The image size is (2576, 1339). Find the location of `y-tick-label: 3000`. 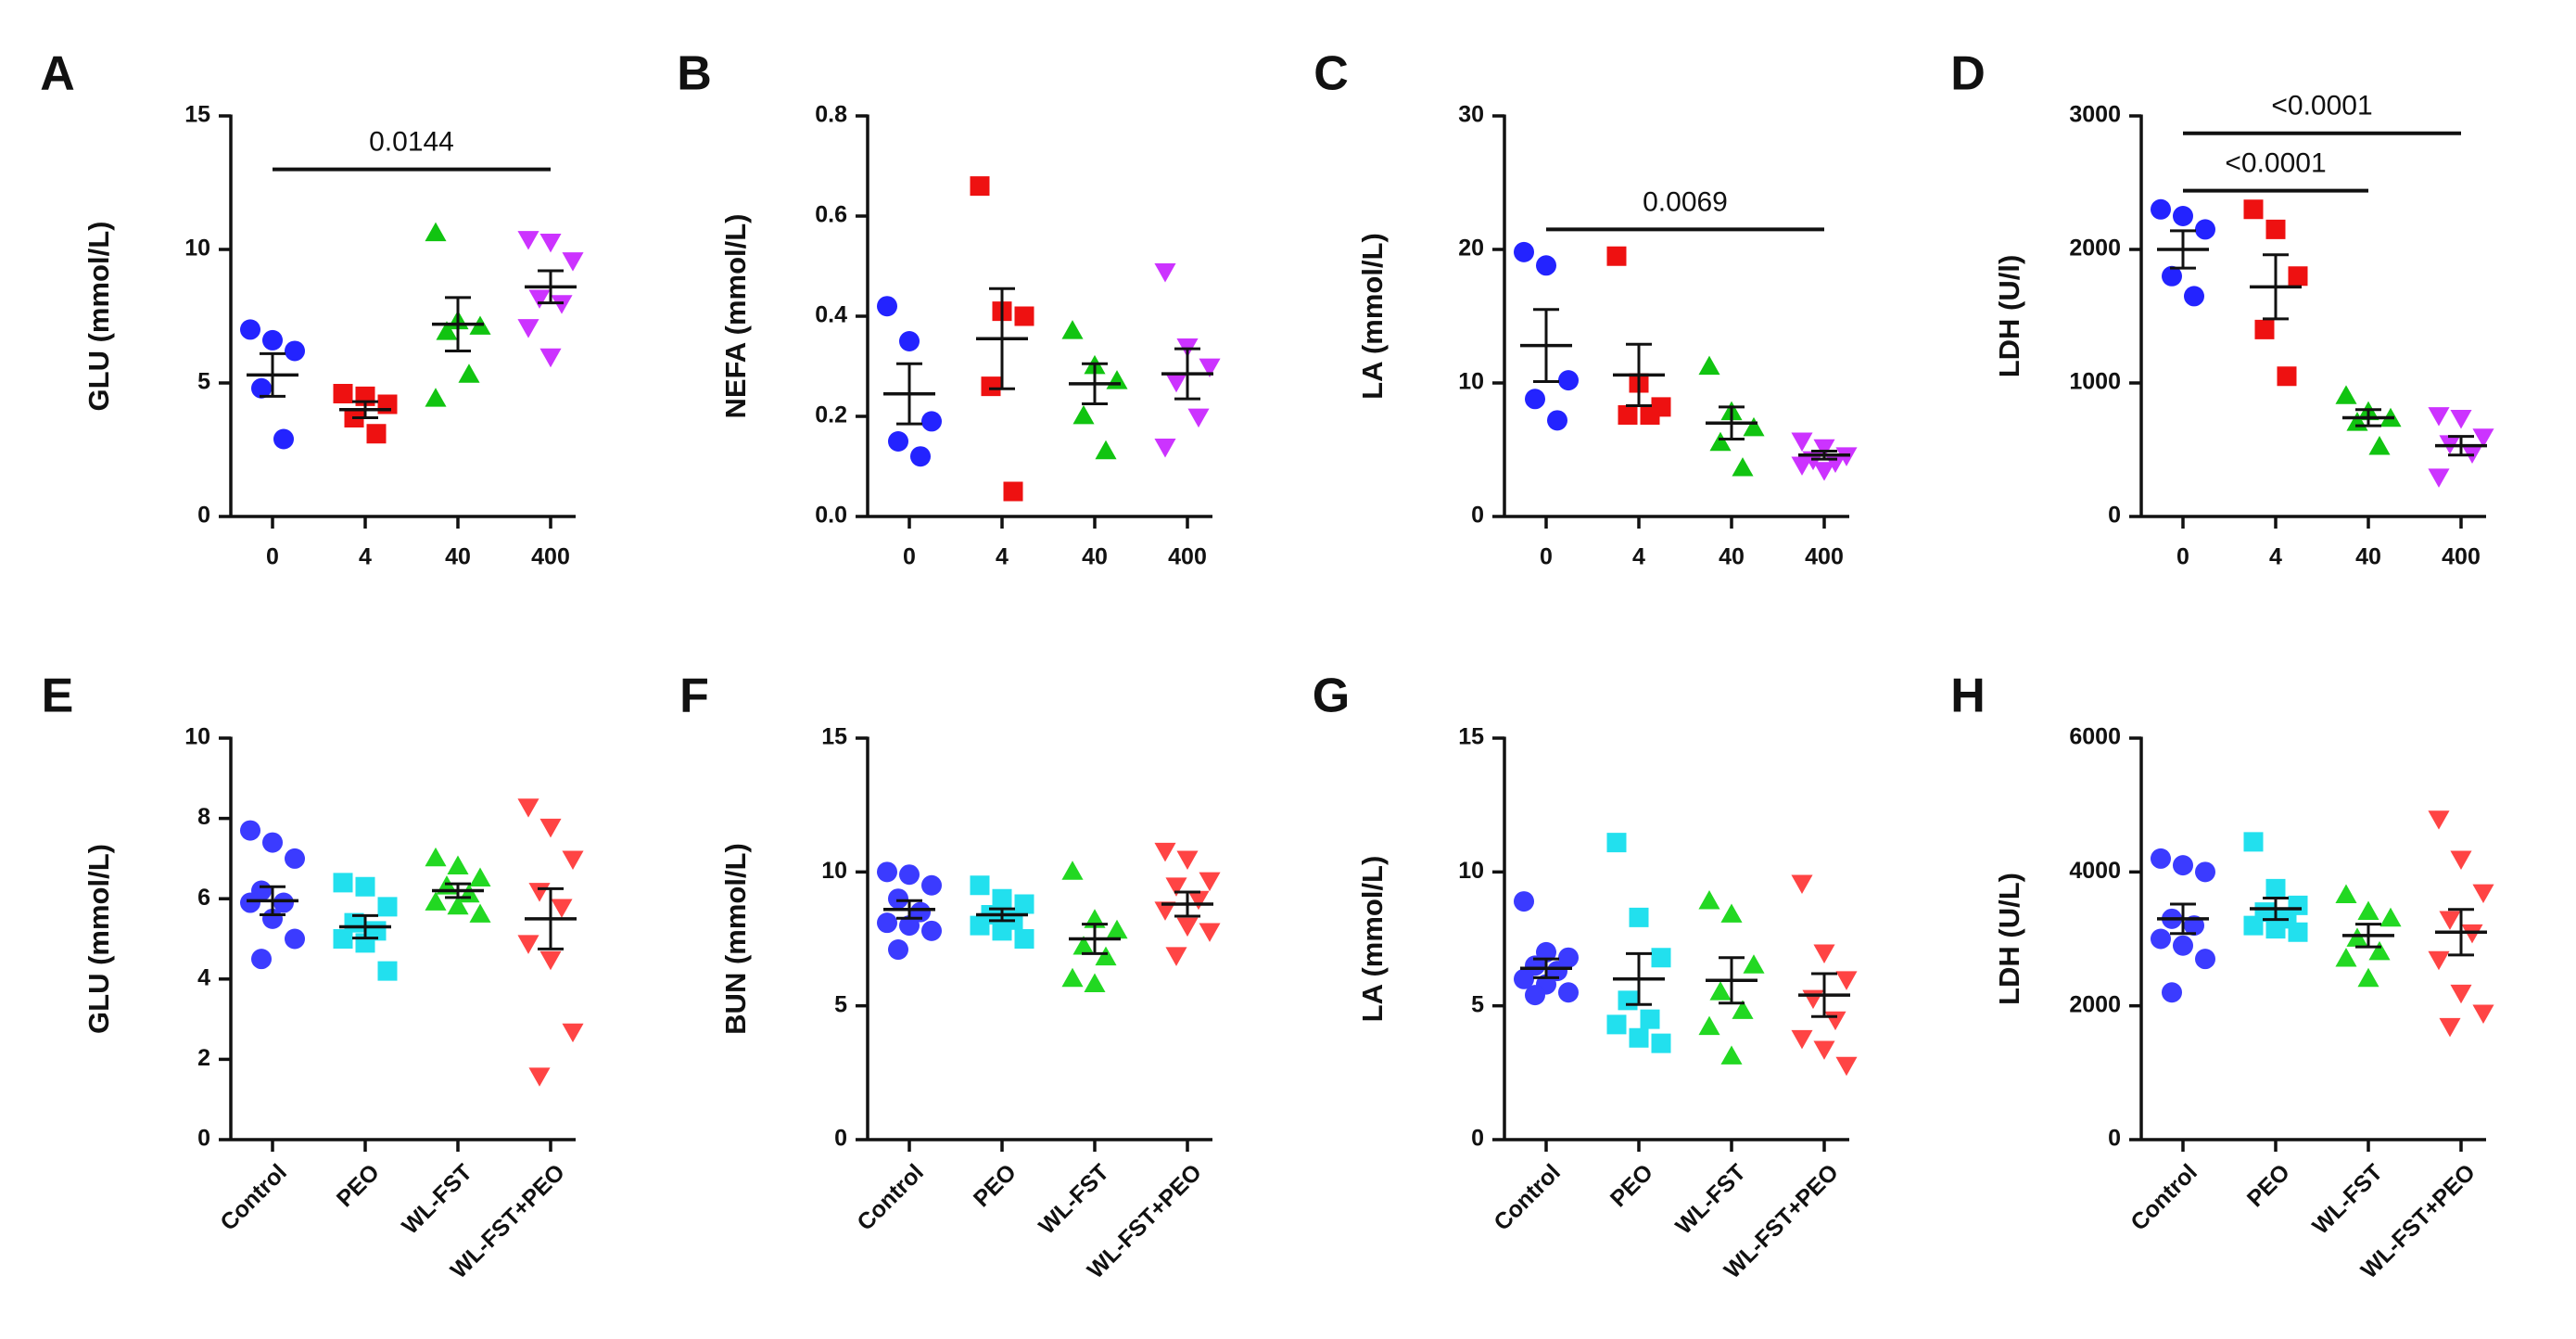

y-tick-label: 3000 is located at coordinates (2095, 115).